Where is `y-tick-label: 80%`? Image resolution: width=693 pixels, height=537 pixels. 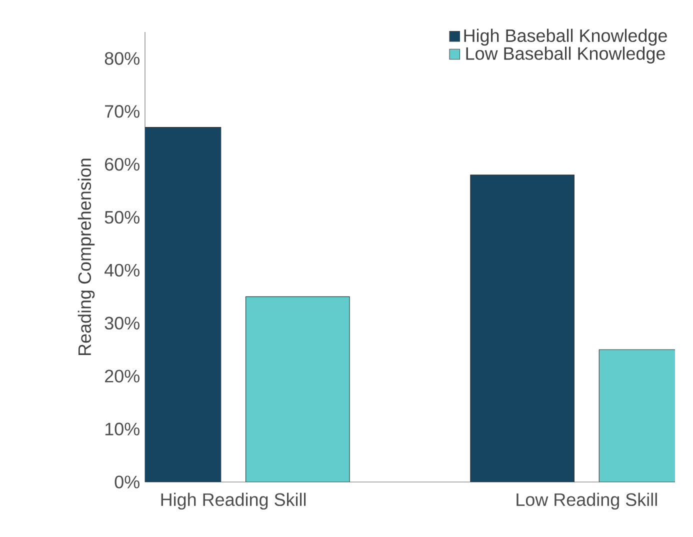
y-tick-label: 80% is located at coordinates (122, 58).